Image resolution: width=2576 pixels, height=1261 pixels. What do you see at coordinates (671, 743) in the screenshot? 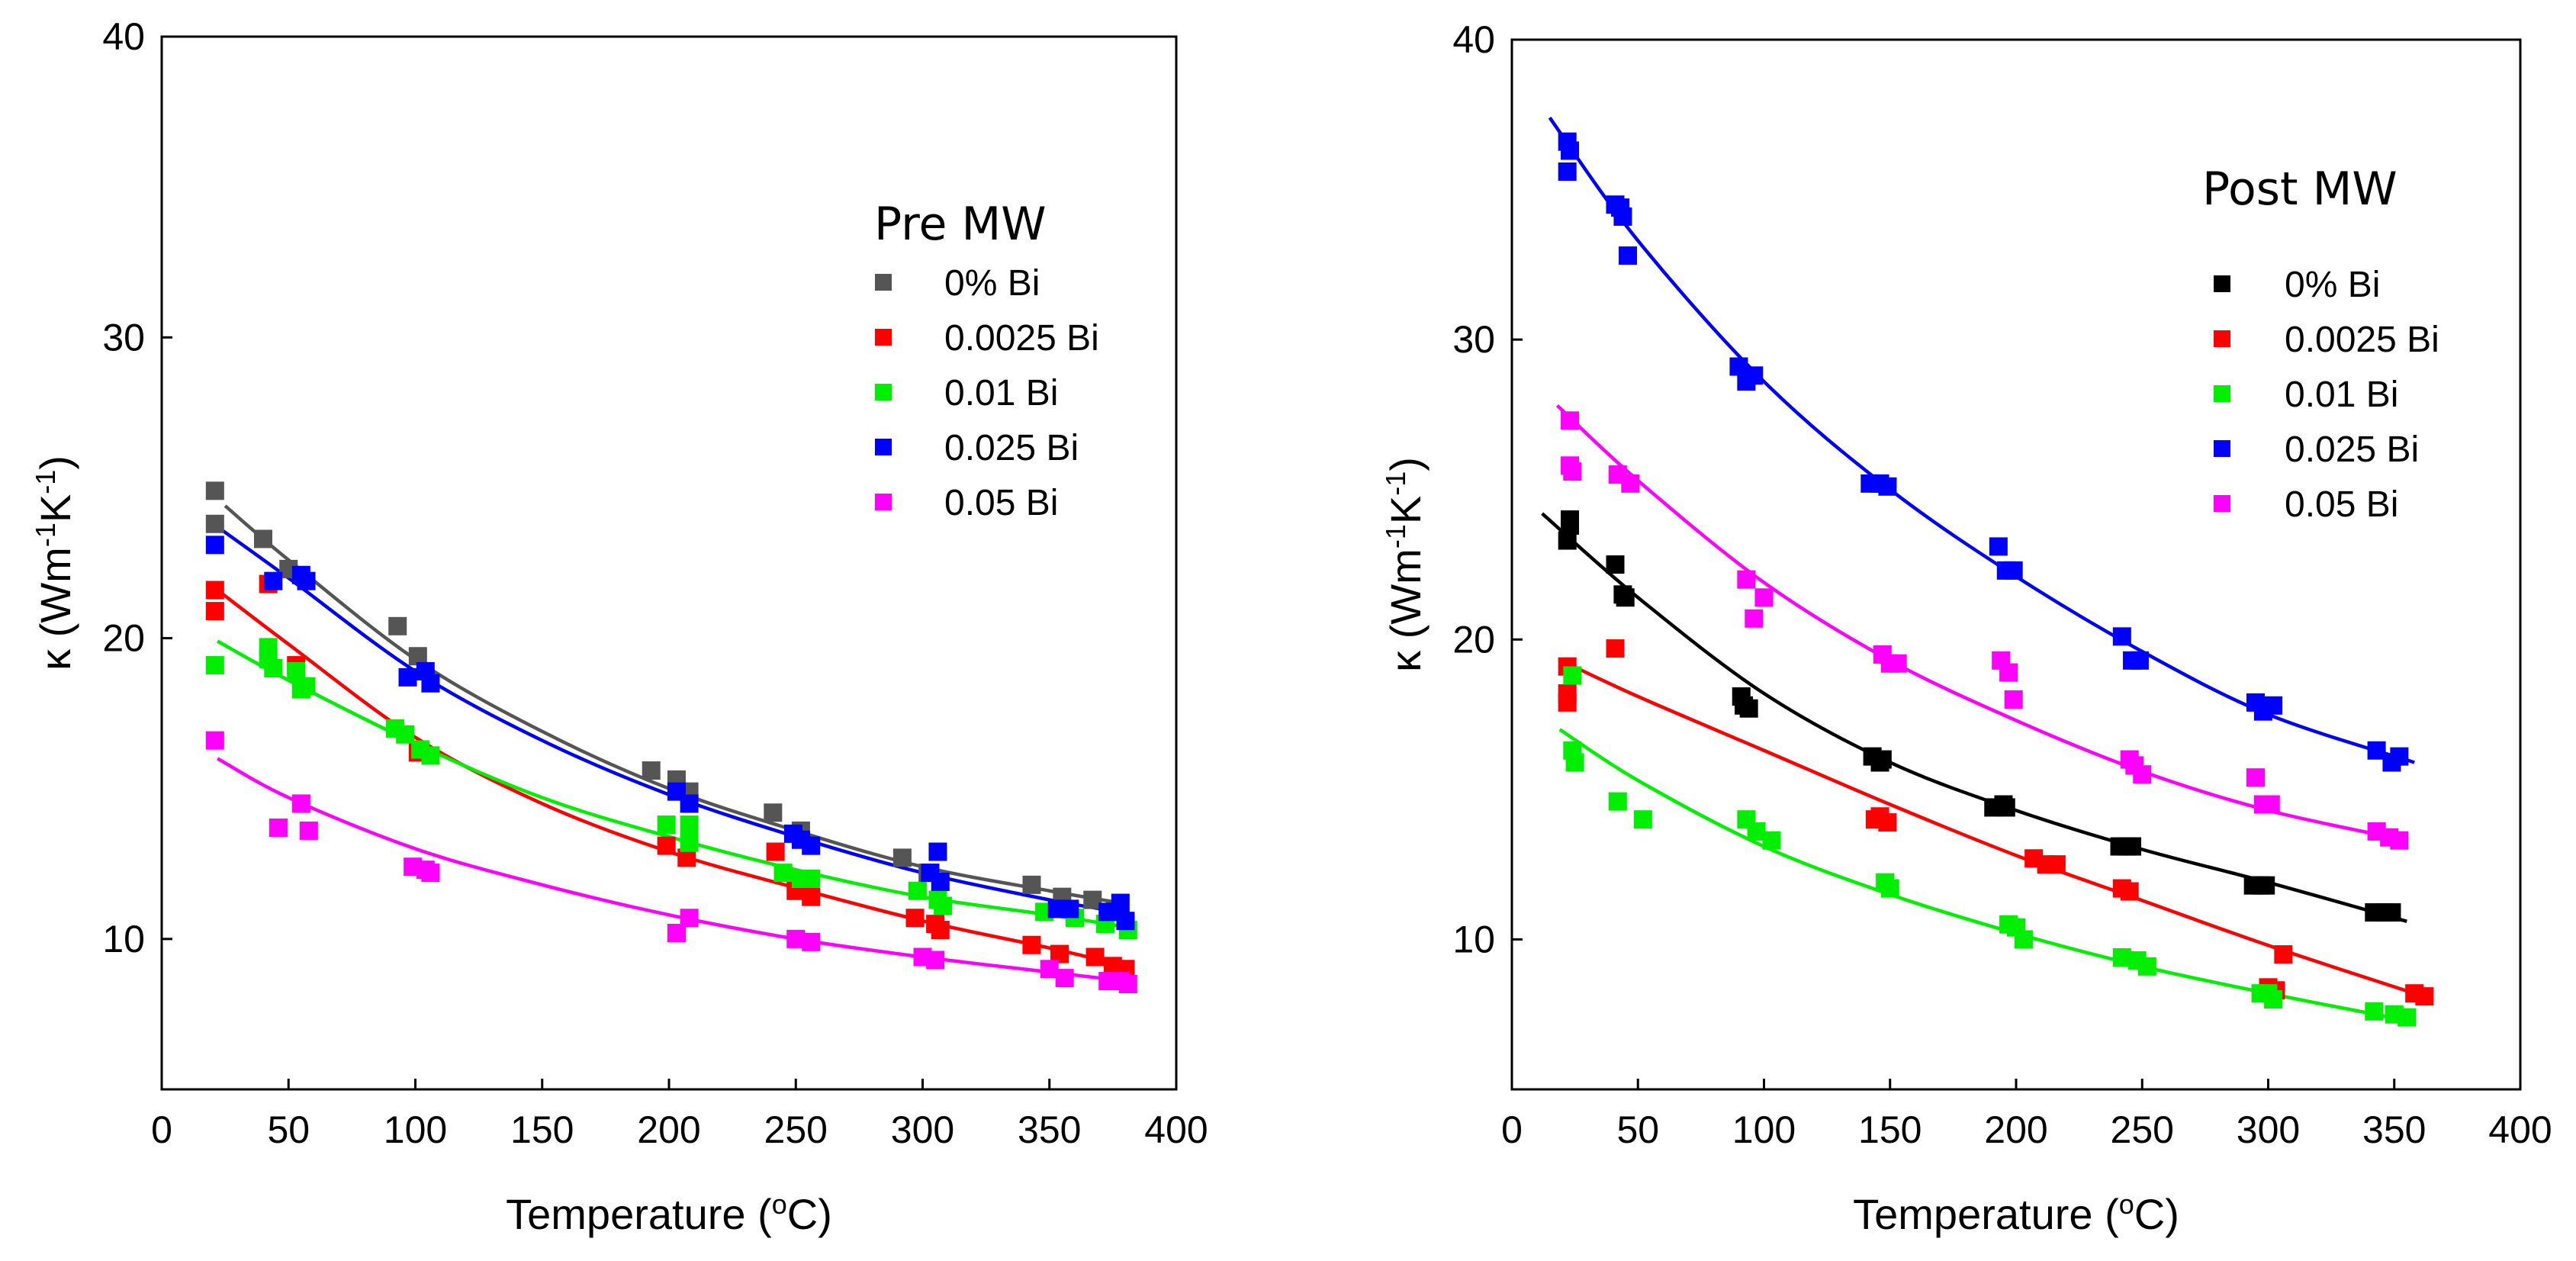
I see `fit-curves` at bounding box center [671, 743].